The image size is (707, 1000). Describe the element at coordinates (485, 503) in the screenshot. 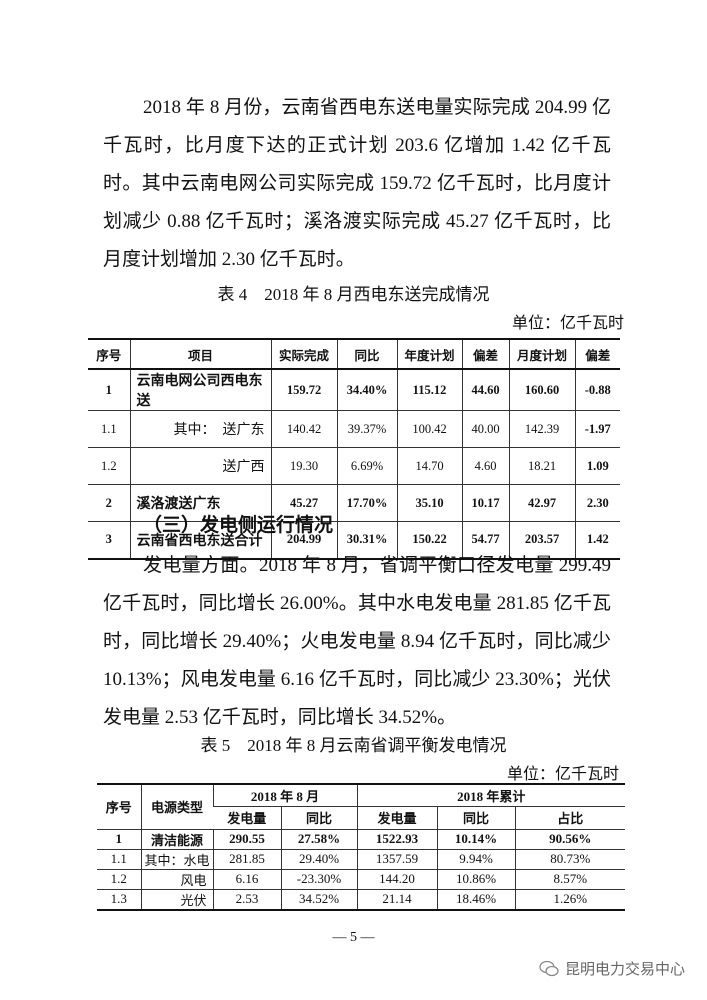

I see `table-cell: 10.17` at that location.